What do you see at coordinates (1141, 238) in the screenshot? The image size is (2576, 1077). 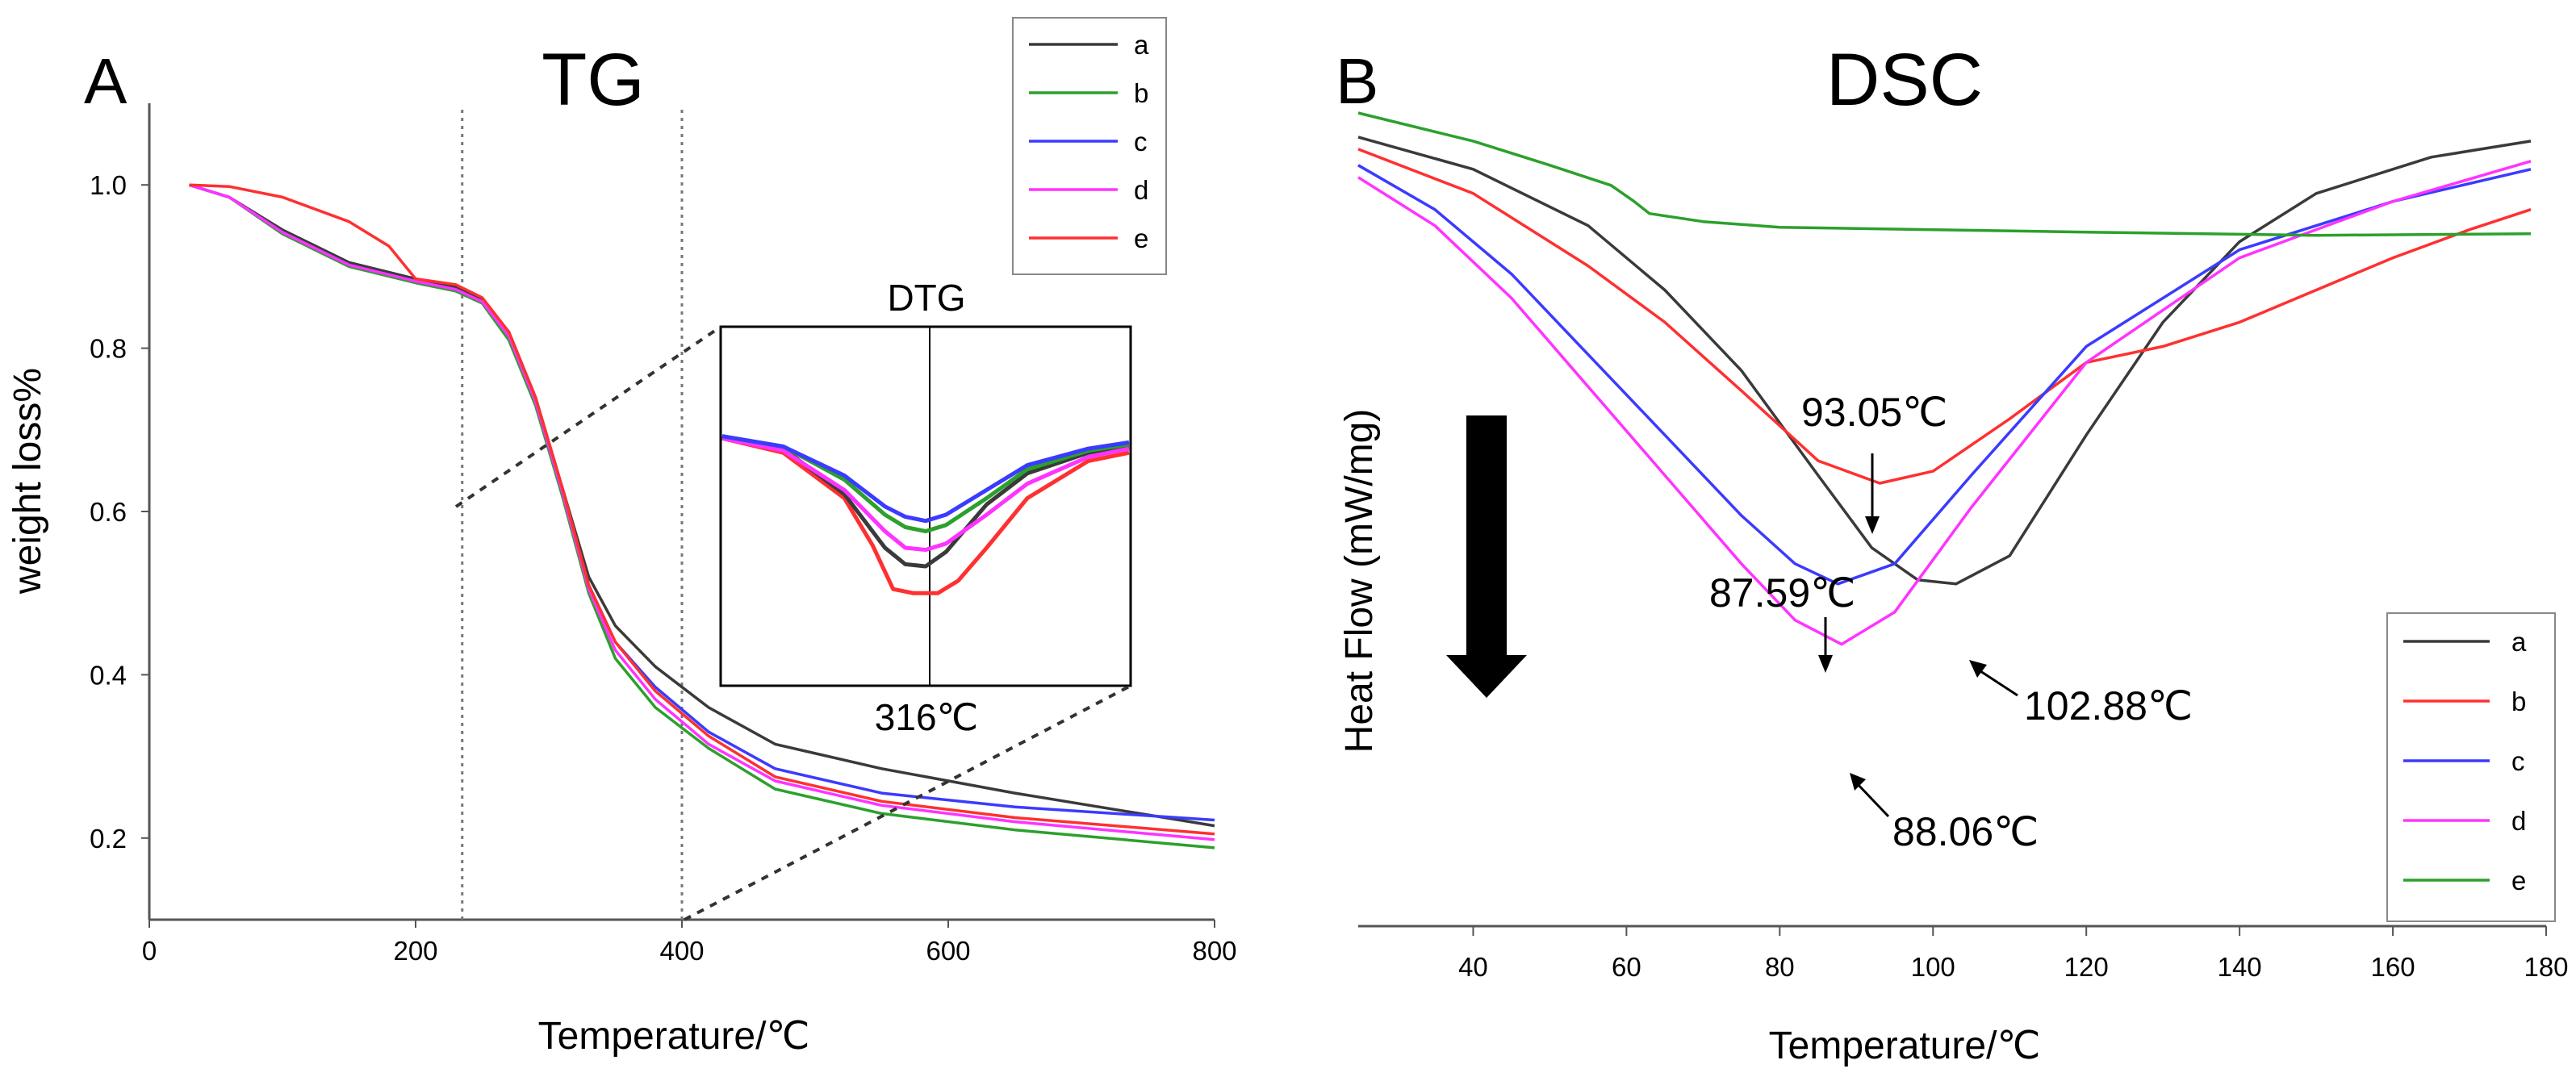 I see `tg-legend-label-e: e` at bounding box center [1141, 238].